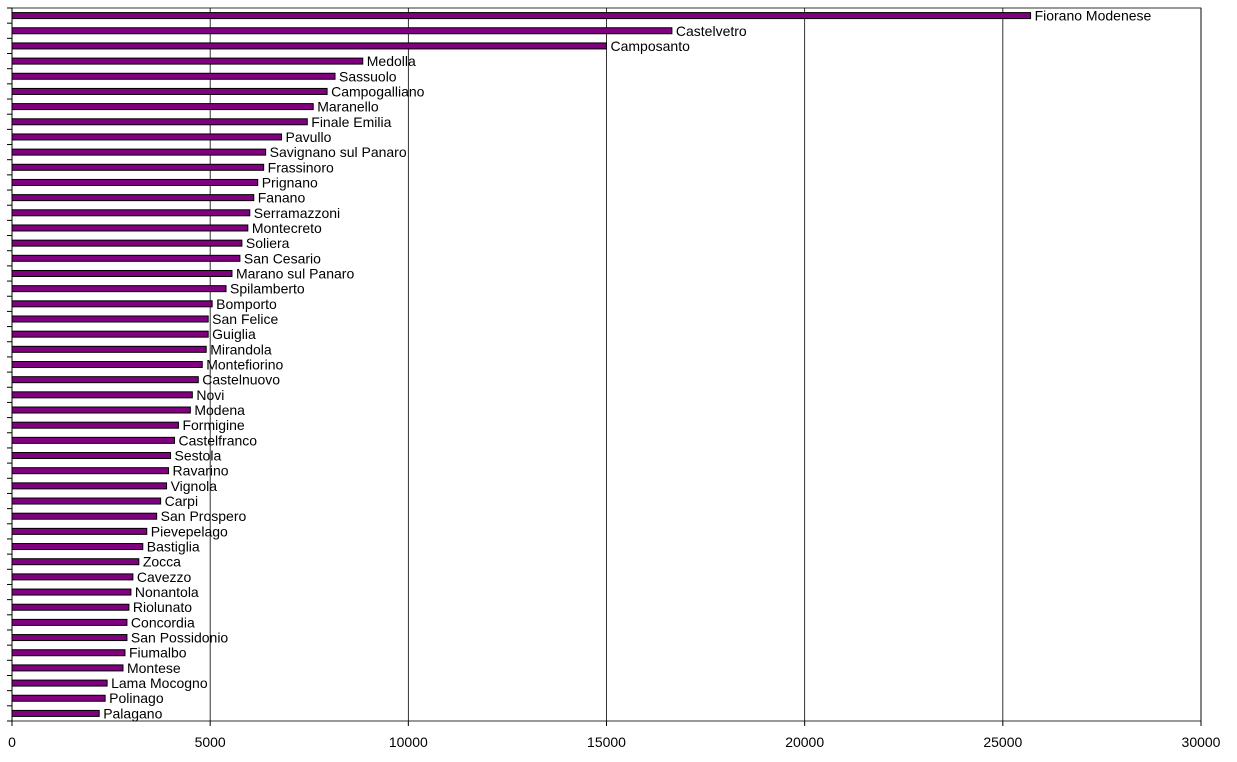 The image size is (1237, 762). I want to click on bar-label: Bastiglia, so click(173, 547).